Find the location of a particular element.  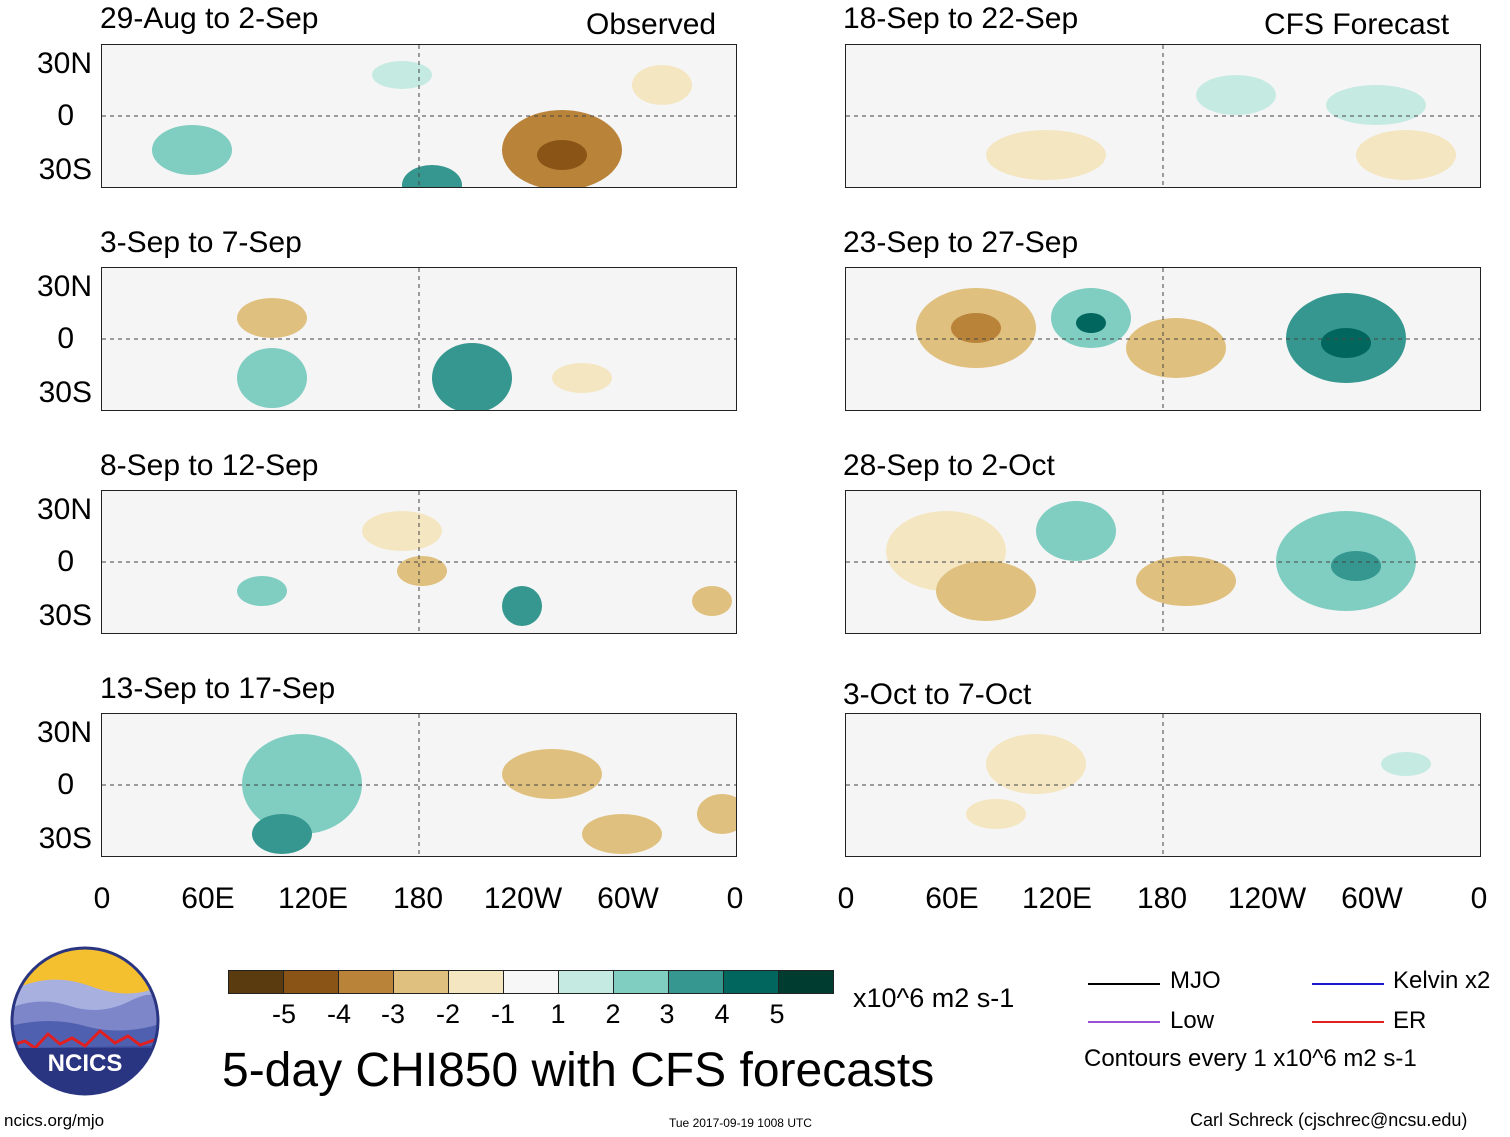

ncics-logo-graphic is located at coordinates (85, 1021).